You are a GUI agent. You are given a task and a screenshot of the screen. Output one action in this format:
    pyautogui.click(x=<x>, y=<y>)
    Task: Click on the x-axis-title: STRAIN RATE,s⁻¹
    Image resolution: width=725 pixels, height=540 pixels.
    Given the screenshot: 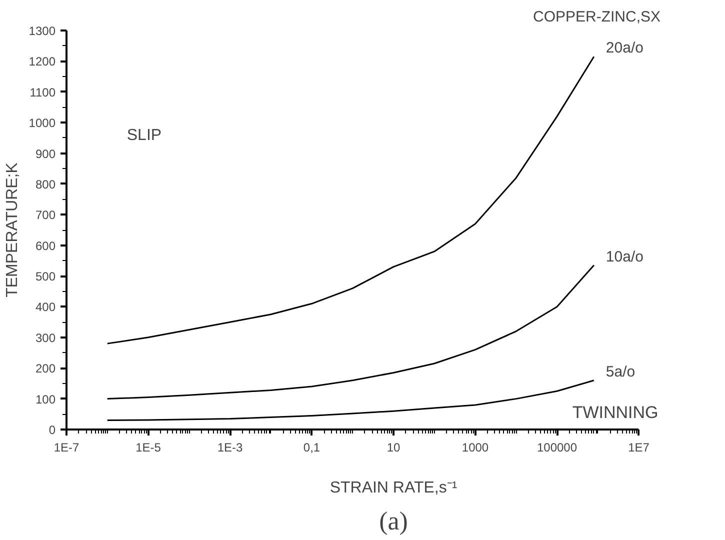 What is the action you would take?
    pyautogui.click(x=394, y=488)
    